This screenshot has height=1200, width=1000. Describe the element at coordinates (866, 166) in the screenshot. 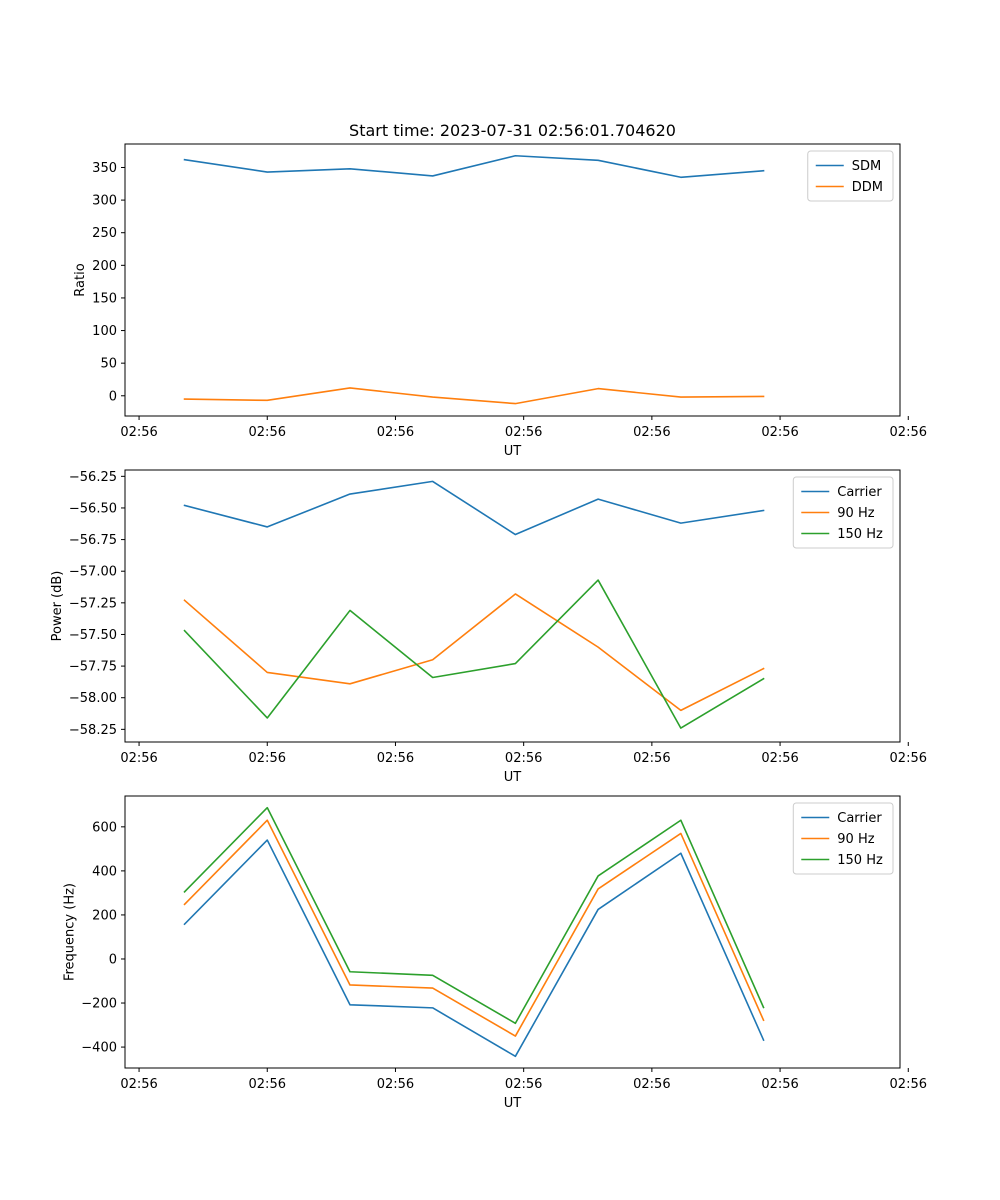

I see `legend-label: SDM` at that location.